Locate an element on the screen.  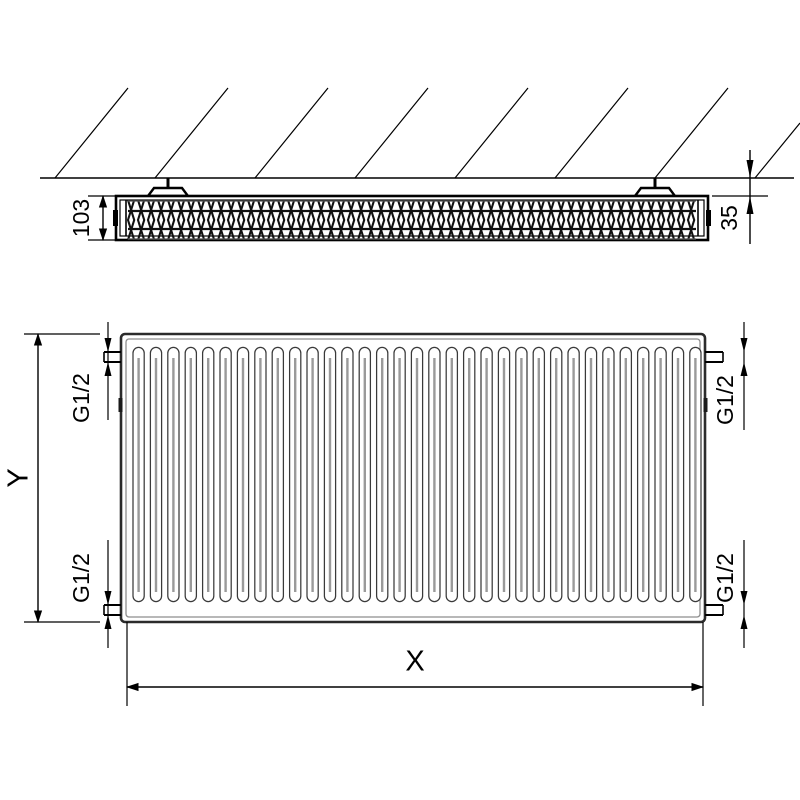
dimension-height-y: Y is located at coordinates (51, 478).